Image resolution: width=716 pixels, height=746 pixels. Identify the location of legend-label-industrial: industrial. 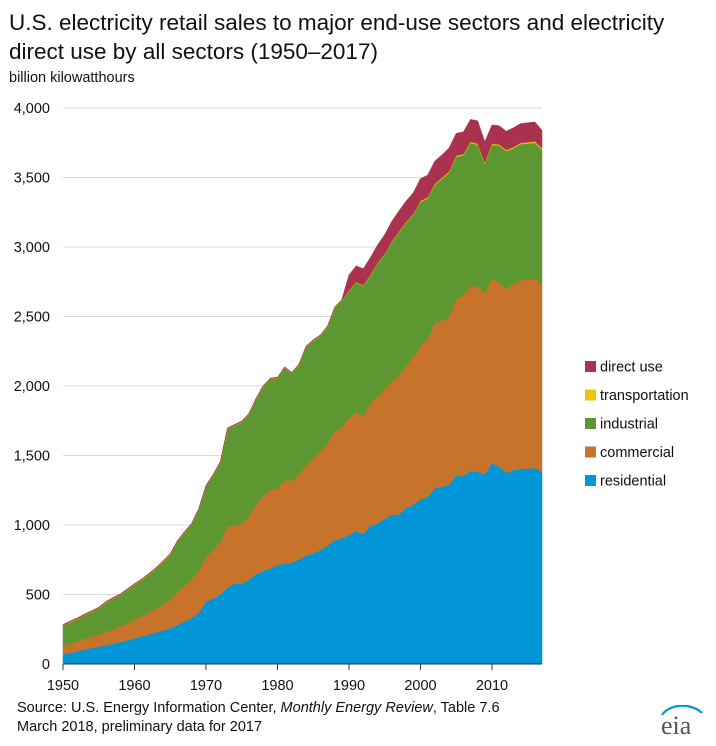
(629, 425).